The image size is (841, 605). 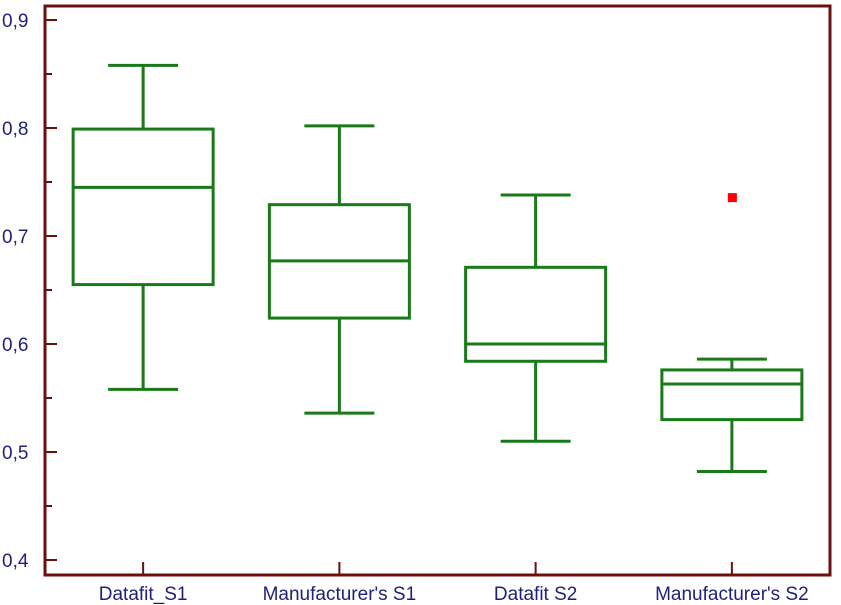 I want to click on x-category-label: Manufacturer's S2, so click(x=732, y=594).